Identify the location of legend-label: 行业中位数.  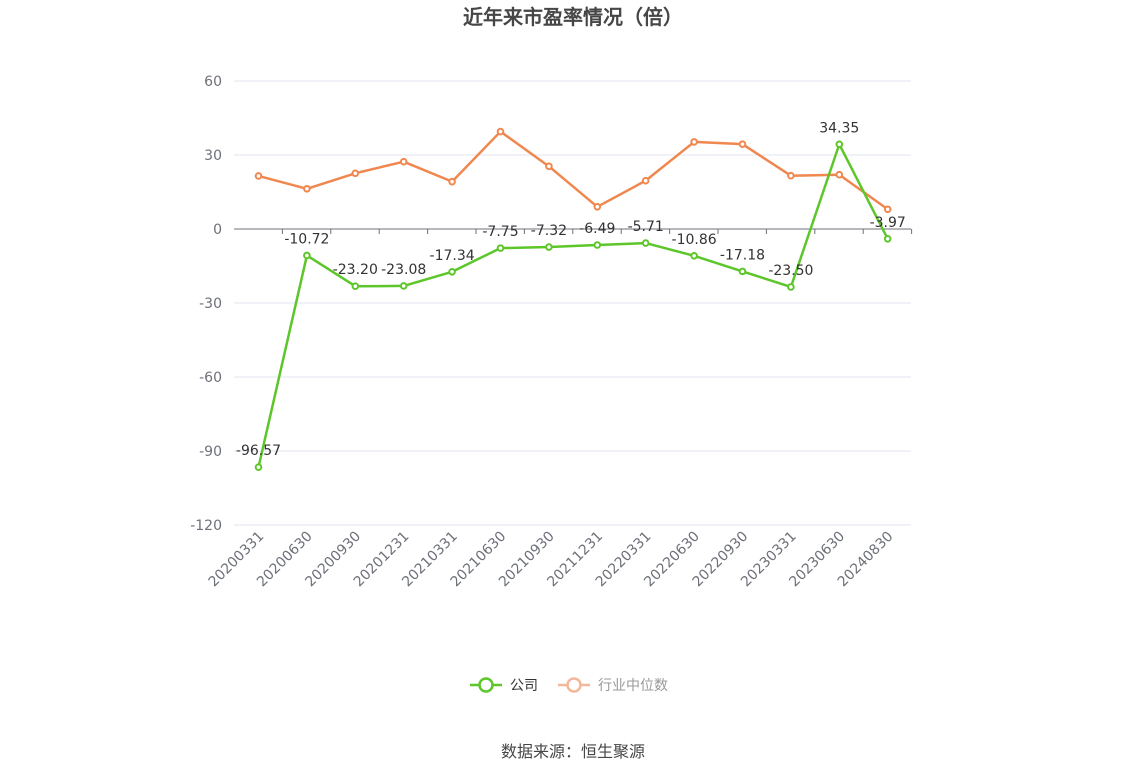
(633, 686).